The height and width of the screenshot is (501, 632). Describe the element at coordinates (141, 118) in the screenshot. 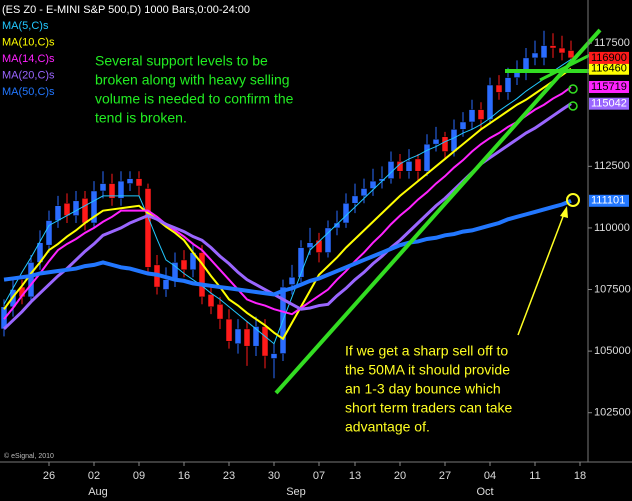

I see `annotation: tend is broken.` at that location.